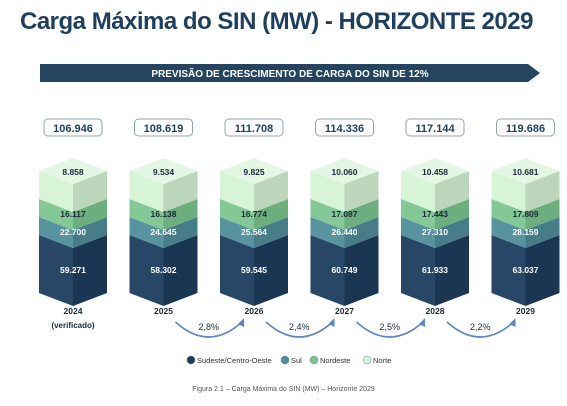 This screenshot has height=406, width=567. What do you see at coordinates (164, 270) in the screenshot?
I see `bar-value-label-2025-0: 58.302` at bounding box center [164, 270].